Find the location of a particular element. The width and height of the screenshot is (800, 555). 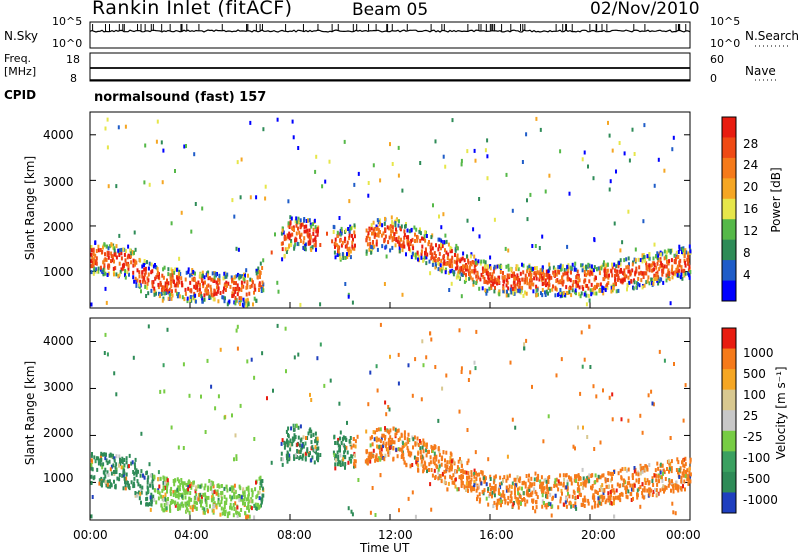

velocity-cbar-label: Velocity [m s⁻¹] is located at coordinates (781, 413).